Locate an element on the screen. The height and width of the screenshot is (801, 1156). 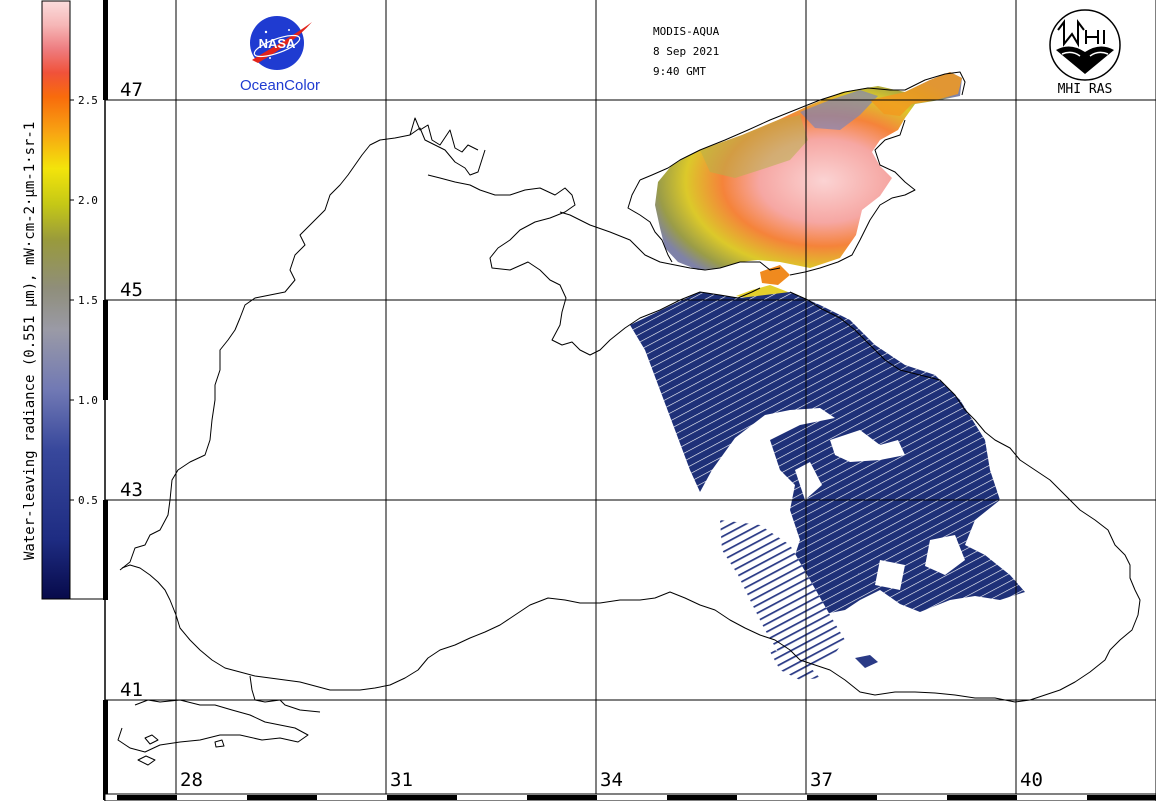
colorbar-tick-label: 1.0 is located at coordinates (88, 400).